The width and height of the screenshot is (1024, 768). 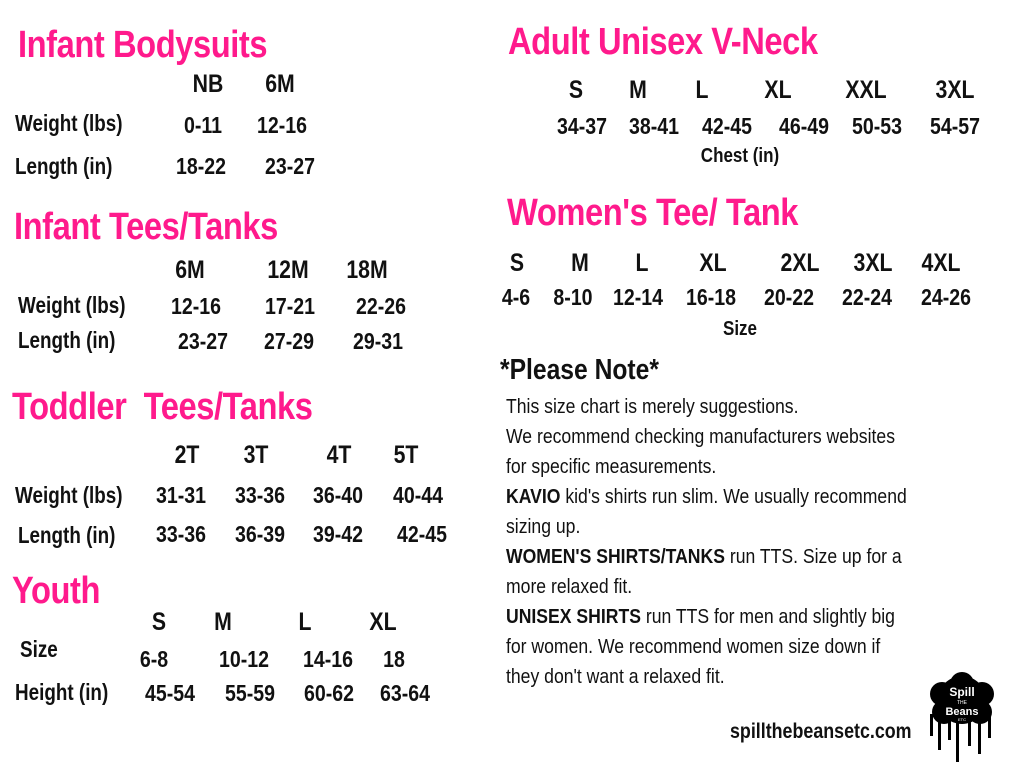 What do you see at coordinates (170, 693) in the screenshot?
I see `cell: 45-54` at bounding box center [170, 693].